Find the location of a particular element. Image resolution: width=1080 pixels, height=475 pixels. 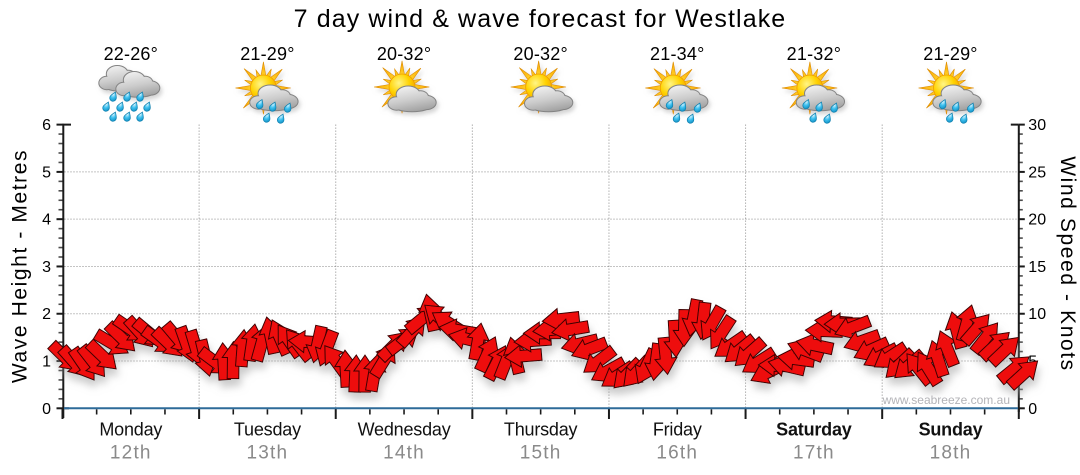

svg-text: 21-34° is located at coordinates (677, 54).